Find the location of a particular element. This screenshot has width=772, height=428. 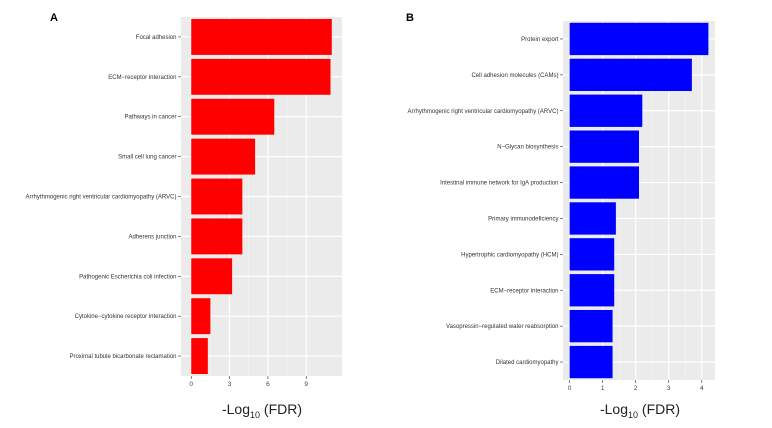

panel-a-x-axis-title: -Log10 (FDR) is located at coordinates (262, 410).